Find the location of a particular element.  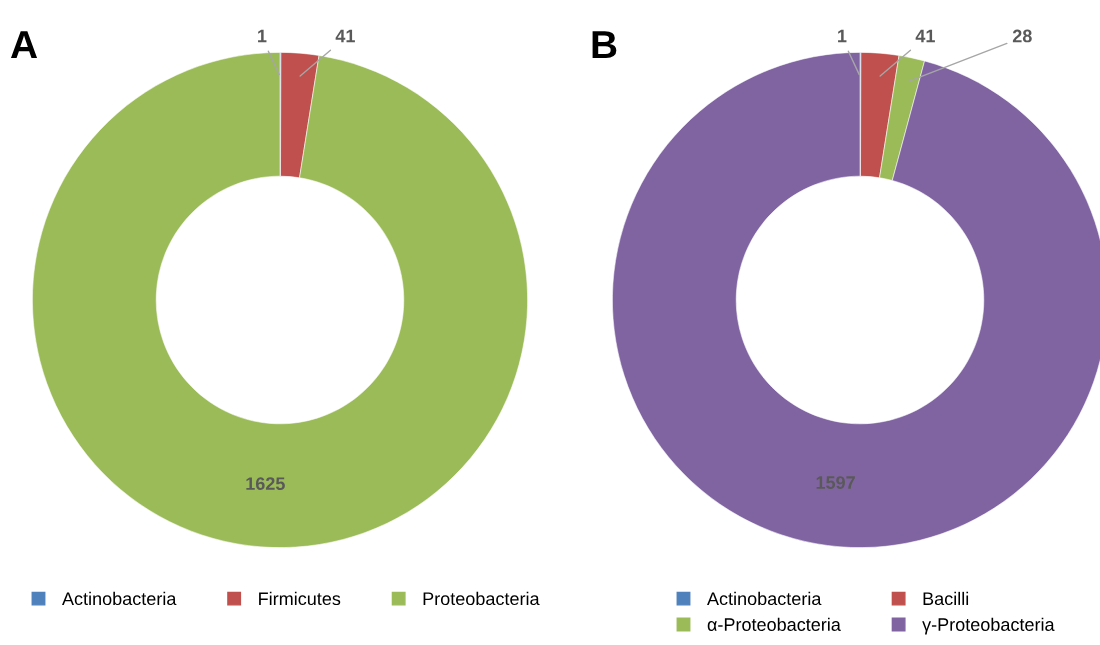

legend-label: Proteobacteria is located at coordinates (481, 598).